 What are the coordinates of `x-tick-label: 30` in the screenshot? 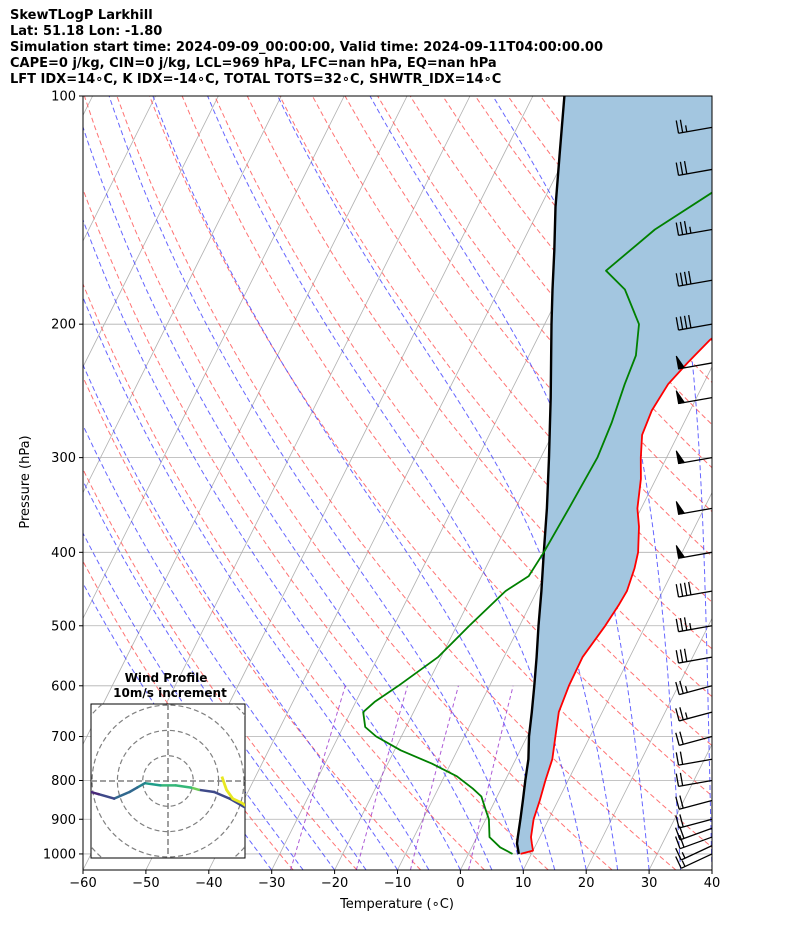 It's located at (649, 883).